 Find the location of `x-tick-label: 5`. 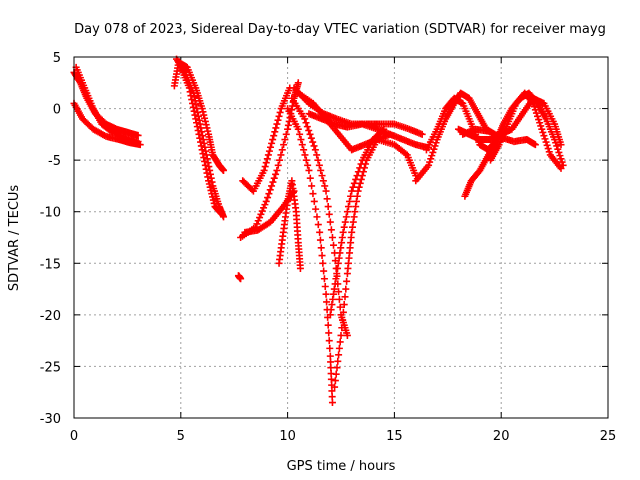

x-tick-label: 5 is located at coordinates (181, 436).